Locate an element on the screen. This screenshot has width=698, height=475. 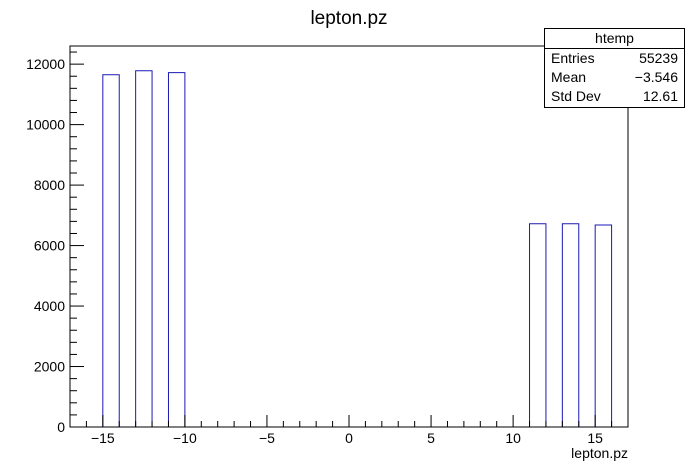
x-tick-label: −15 is located at coordinates (103, 438).